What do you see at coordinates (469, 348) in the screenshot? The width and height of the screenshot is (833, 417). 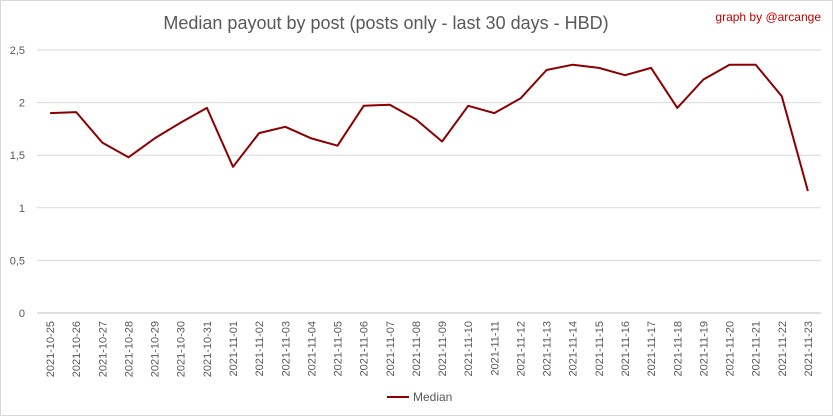 I see `x-tick-label: 2021-11-10` at bounding box center [469, 348].